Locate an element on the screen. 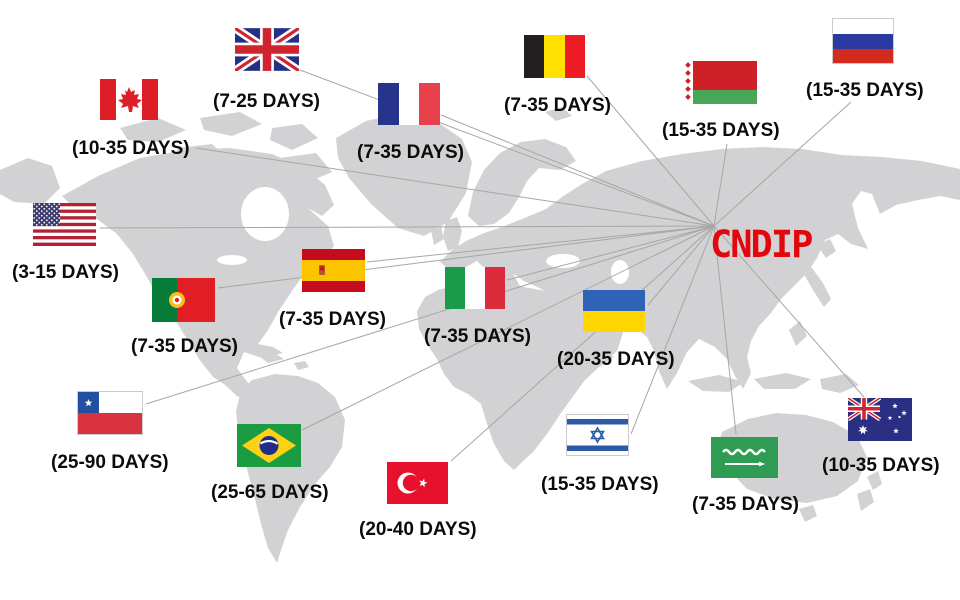 The height and width of the screenshot is (600, 960). shipping-days-label: (7-25 DAYS) is located at coordinates (267, 101).